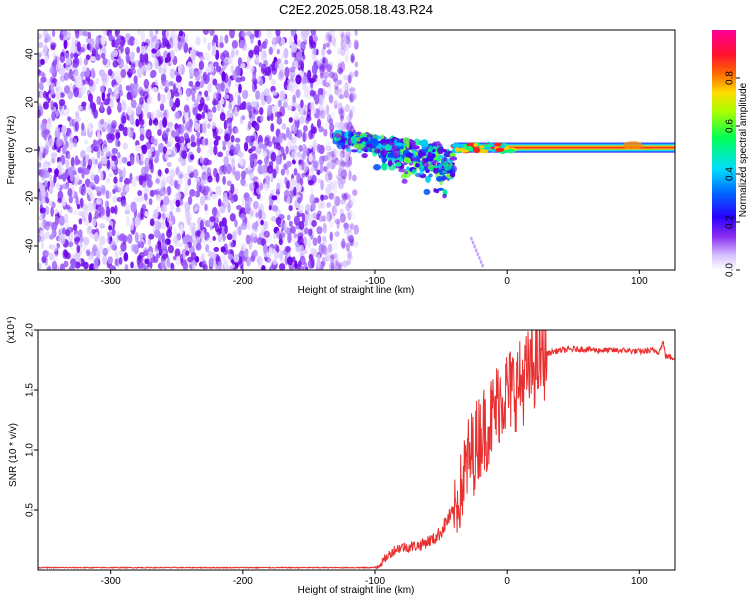  Describe the element at coordinates (30, 330) in the screenshot. I see `snr-y-tick-label: 2.0` at that location.